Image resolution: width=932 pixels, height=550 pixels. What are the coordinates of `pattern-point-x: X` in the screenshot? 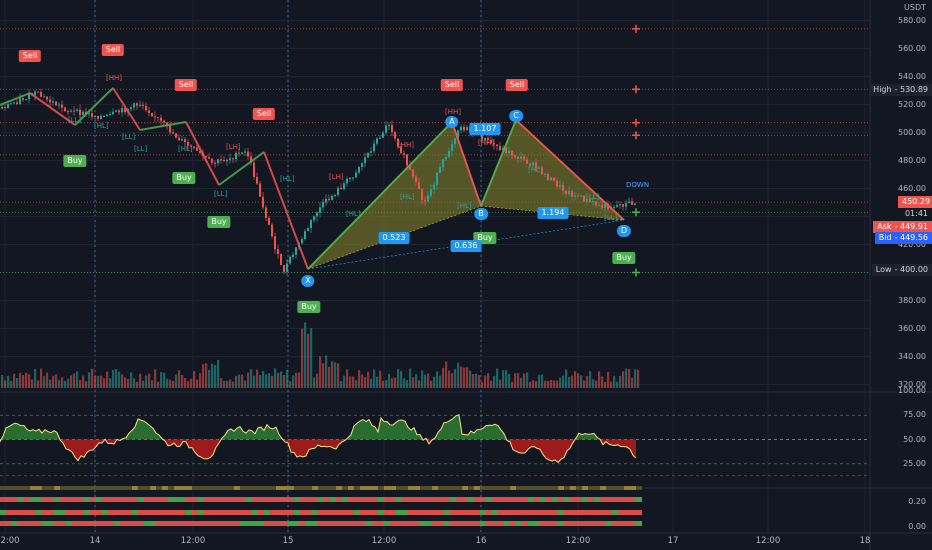 It's located at (308, 281).